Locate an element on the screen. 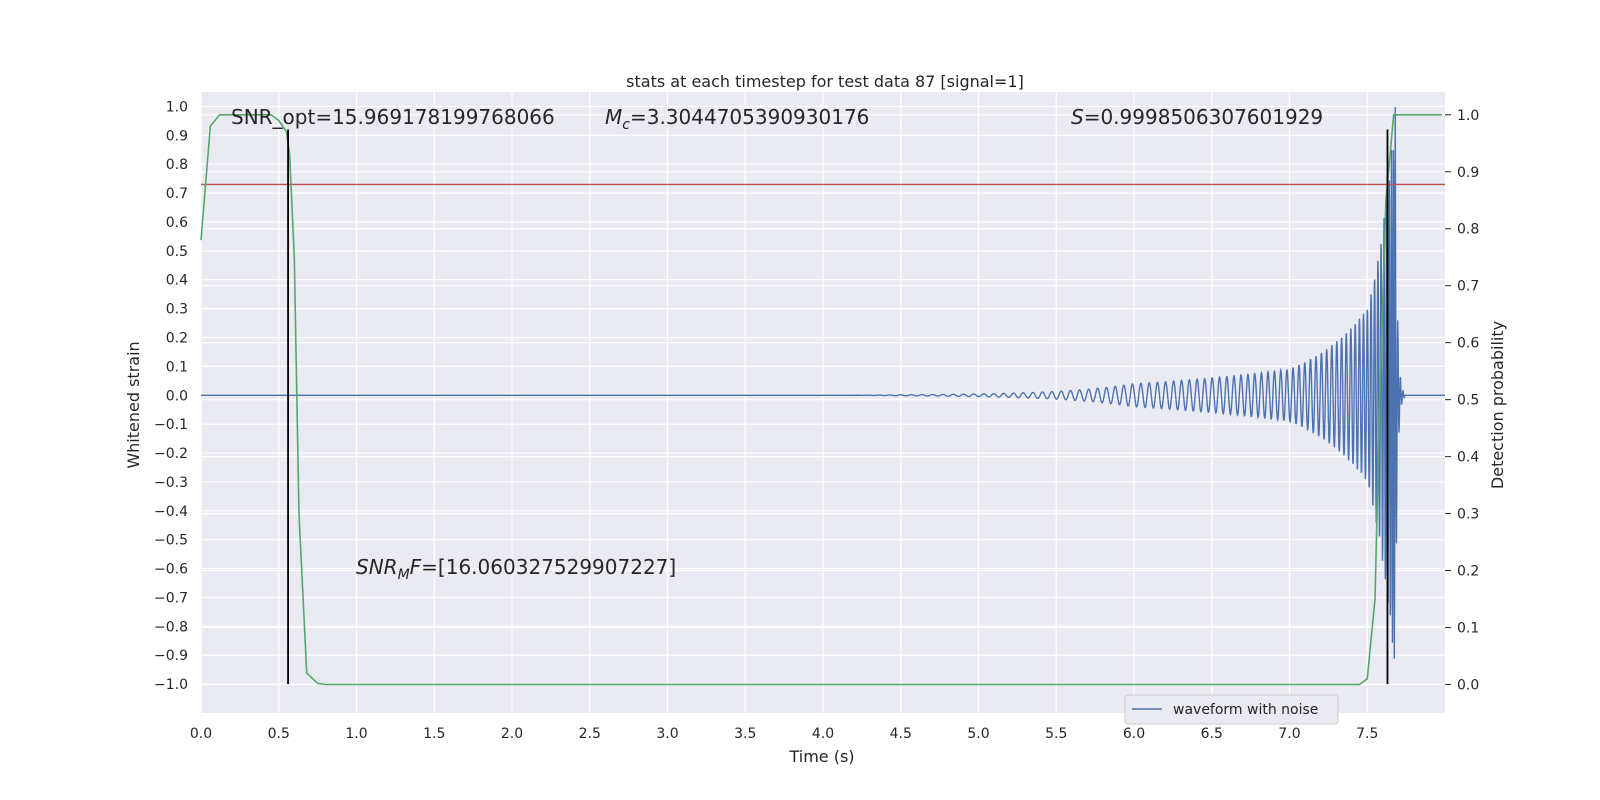 This screenshot has height=800, width=1600. y-right-tick-label: 0.1 is located at coordinates (1468, 629).